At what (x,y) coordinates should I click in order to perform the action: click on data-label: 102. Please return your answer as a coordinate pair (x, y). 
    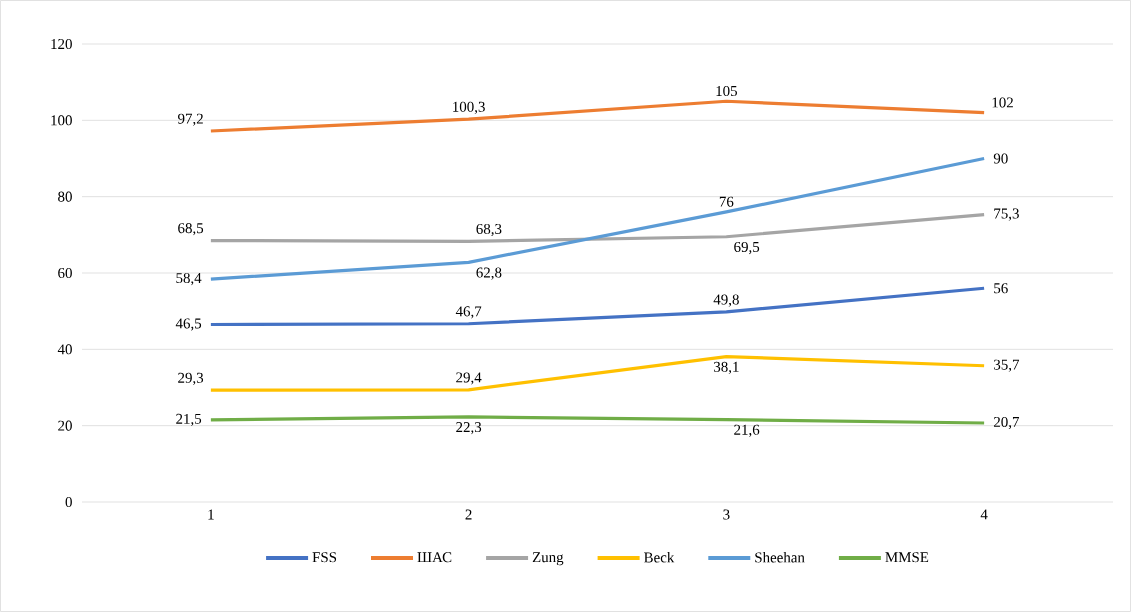
    Looking at the image, I should click on (1002, 102).